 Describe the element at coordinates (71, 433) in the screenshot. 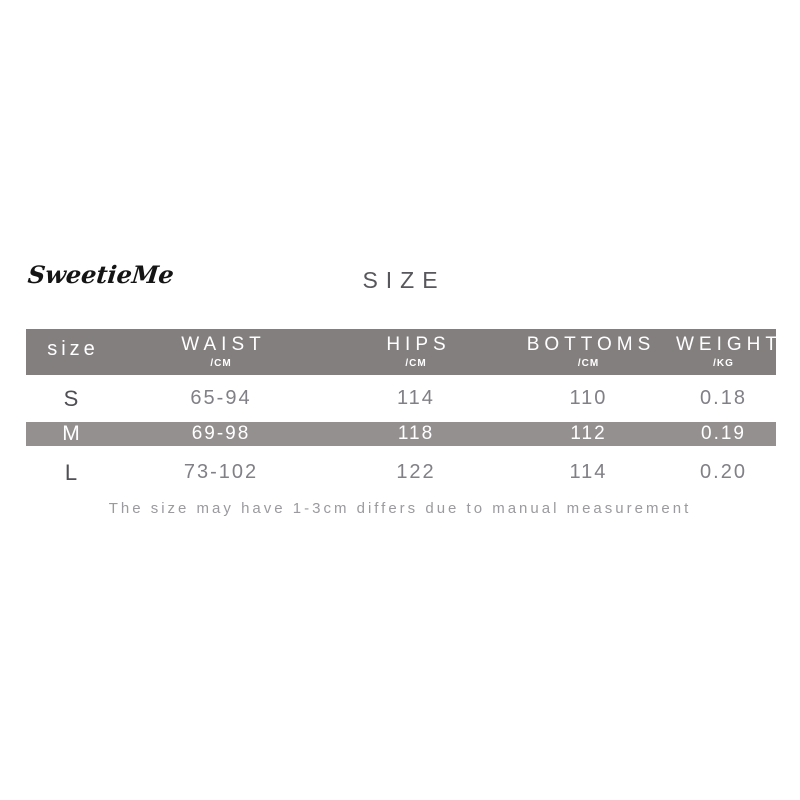

I see `cell-size: M` at that location.